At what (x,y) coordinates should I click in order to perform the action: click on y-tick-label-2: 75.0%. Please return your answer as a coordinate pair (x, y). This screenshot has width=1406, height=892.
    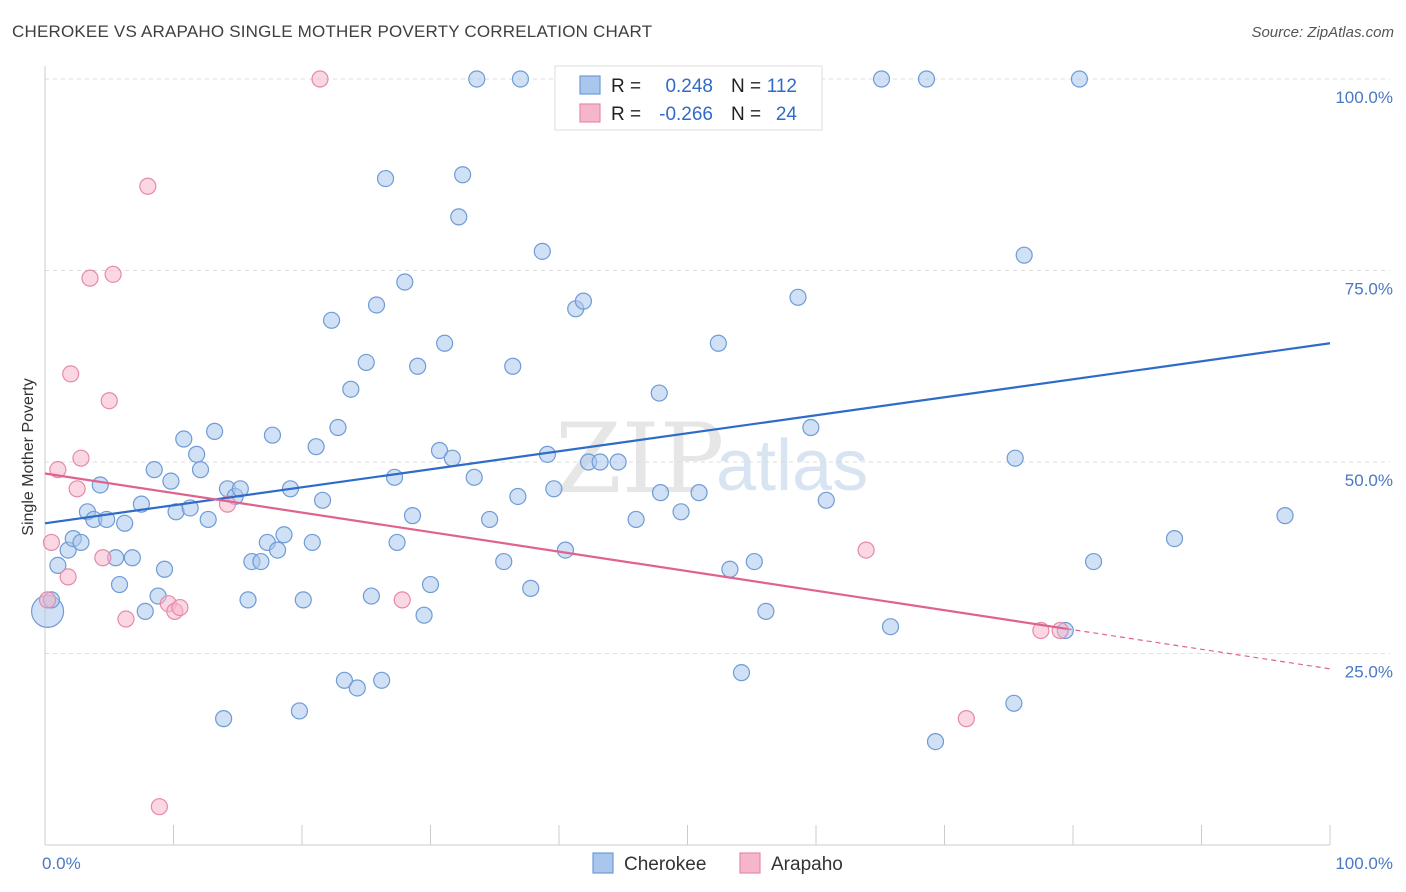
    Looking at the image, I should click on (1369, 289).